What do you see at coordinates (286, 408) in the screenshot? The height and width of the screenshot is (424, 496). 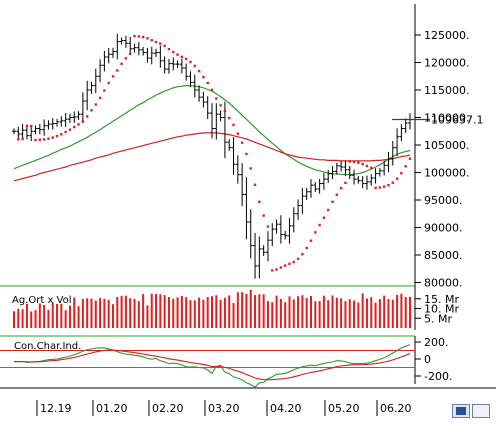 I see `x-tick-label: 04.20` at bounding box center [286, 408].